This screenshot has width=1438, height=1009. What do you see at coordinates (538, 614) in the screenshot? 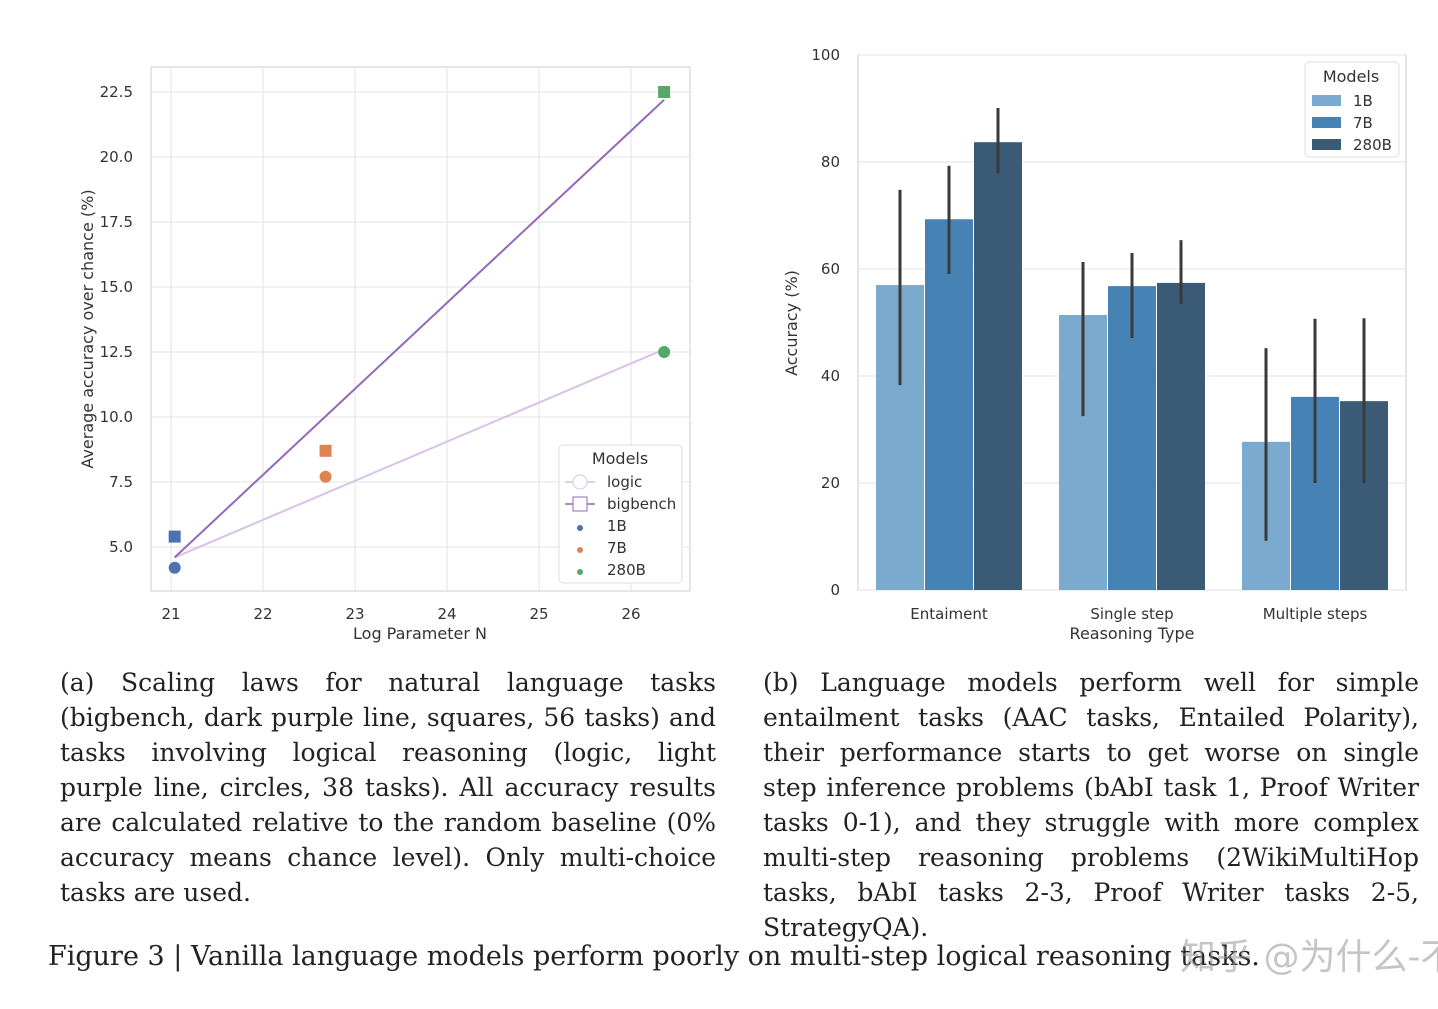
I see `x-tick-label: 25` at bounding box center [538, 614].